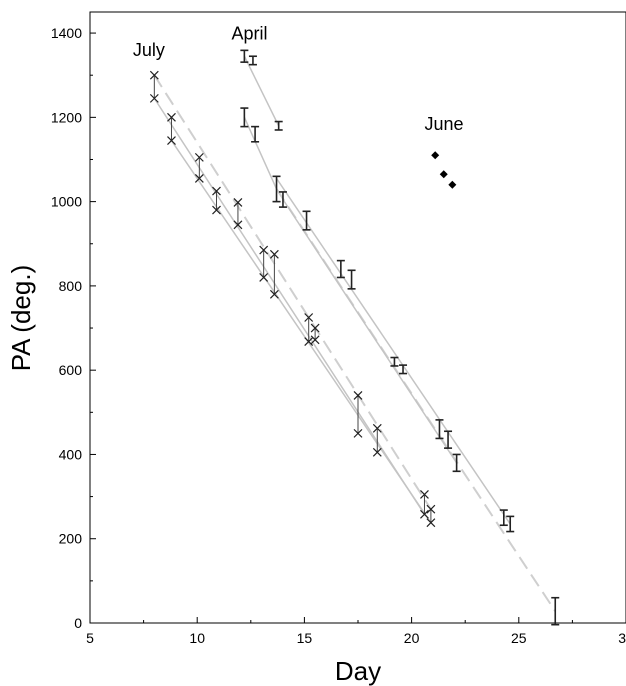 The image size is (626, 686). I want to click on x-axis-title: Day, so click(358, 671).